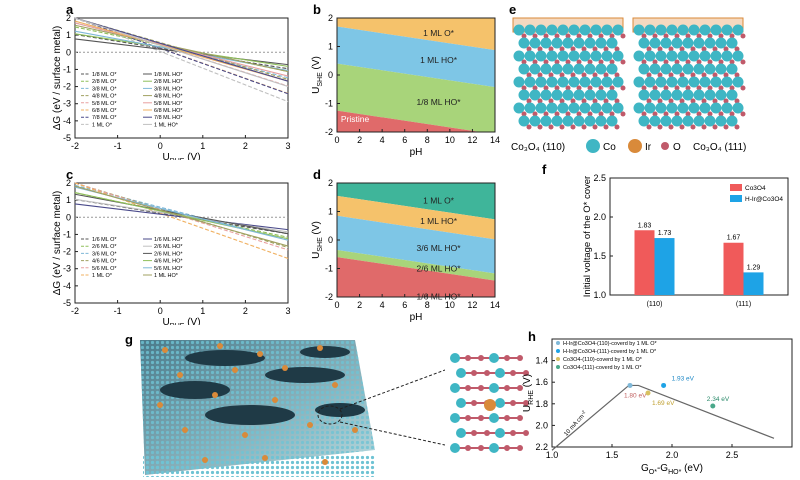 The width and height of the screenshot is (800, 480). I want to click on x-tick-label: 1, so click(202, 311).